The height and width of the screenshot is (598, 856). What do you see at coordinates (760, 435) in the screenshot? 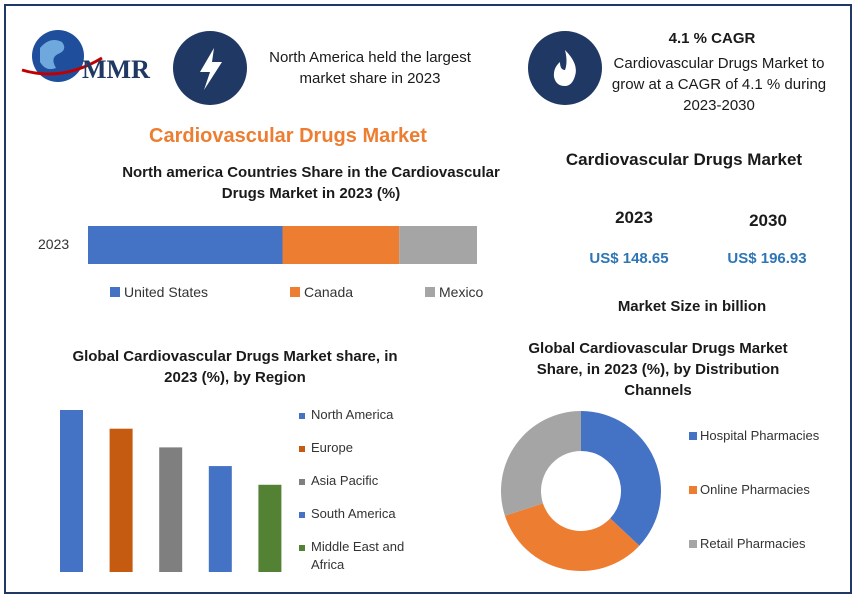
I see `legend-label: Hospital Pharmacies` at bounding box center [760, 435].